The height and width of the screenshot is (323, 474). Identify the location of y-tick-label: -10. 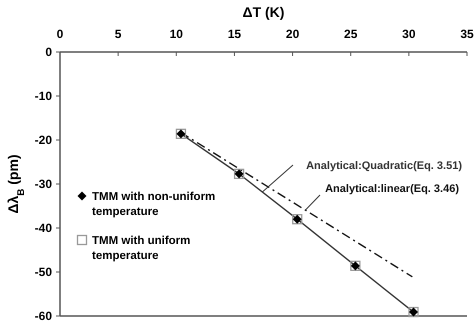
(43, 96).